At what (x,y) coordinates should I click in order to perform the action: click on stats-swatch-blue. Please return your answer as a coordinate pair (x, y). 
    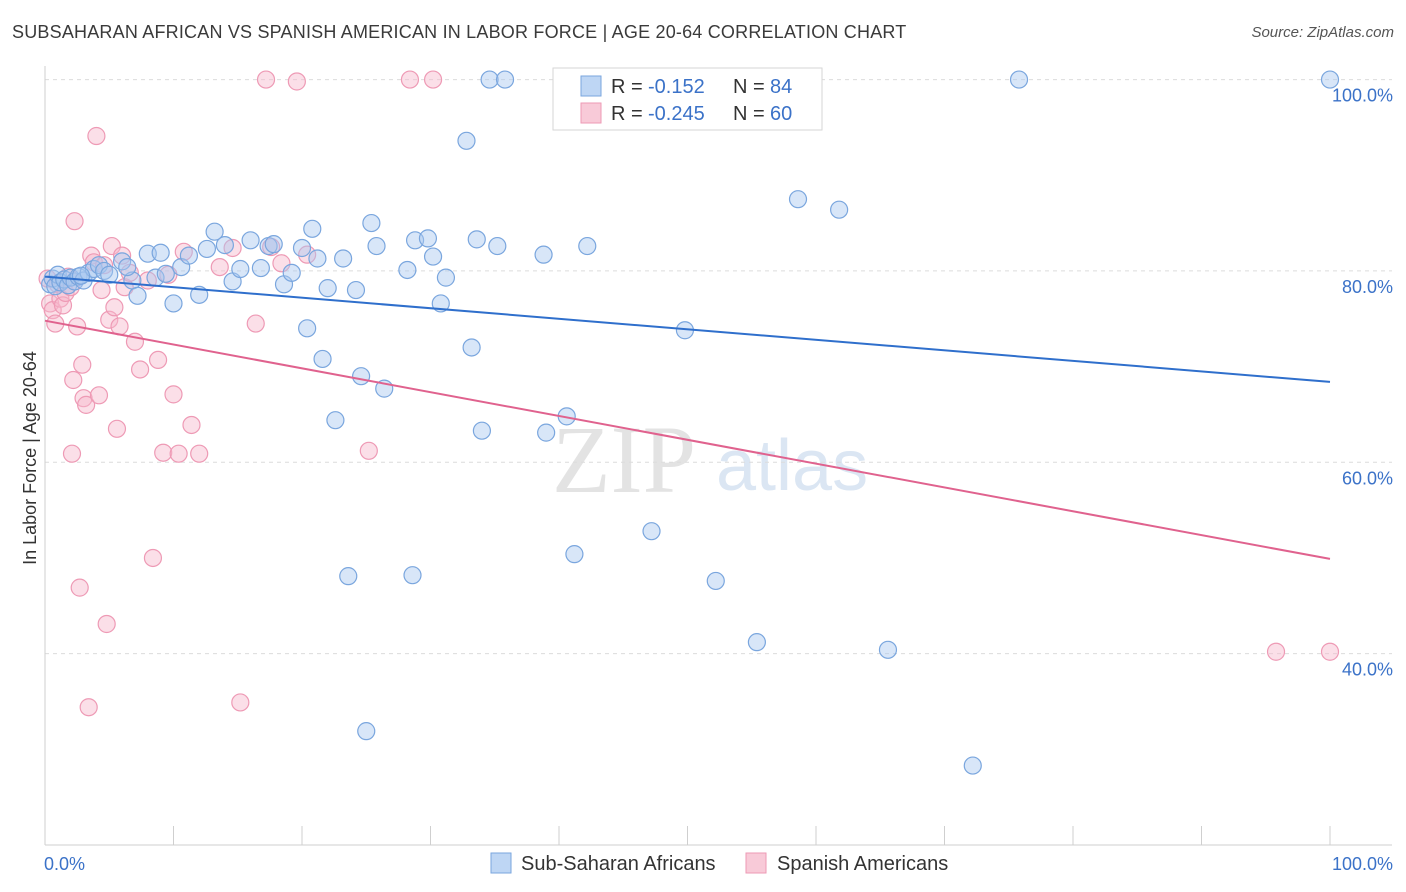
    Looking at the image, I should click on (591, 86).